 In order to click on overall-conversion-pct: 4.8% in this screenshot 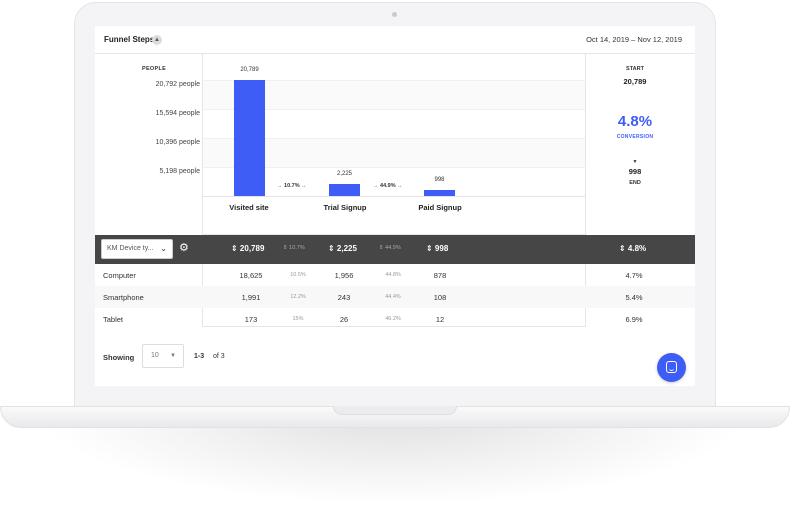, I will do `click(635, 121)`.